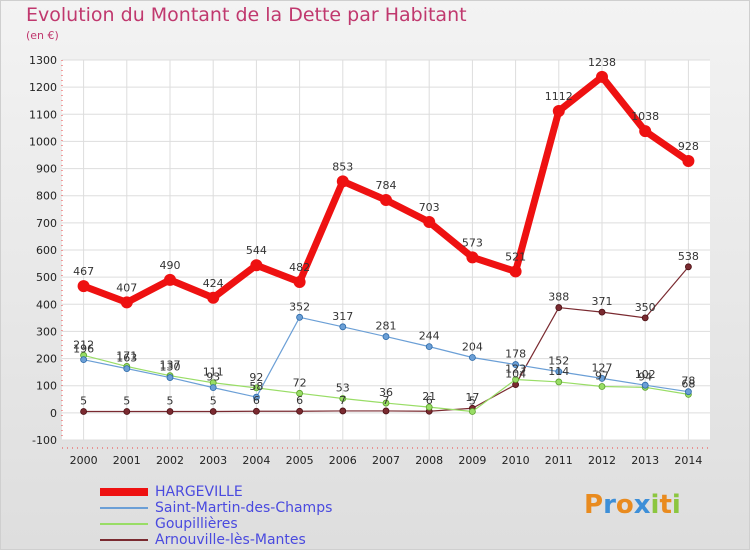  What do you see at coordinates (602, 301) in the screenshot?
I see `data-label: 371` at bounding box center [602, 301].